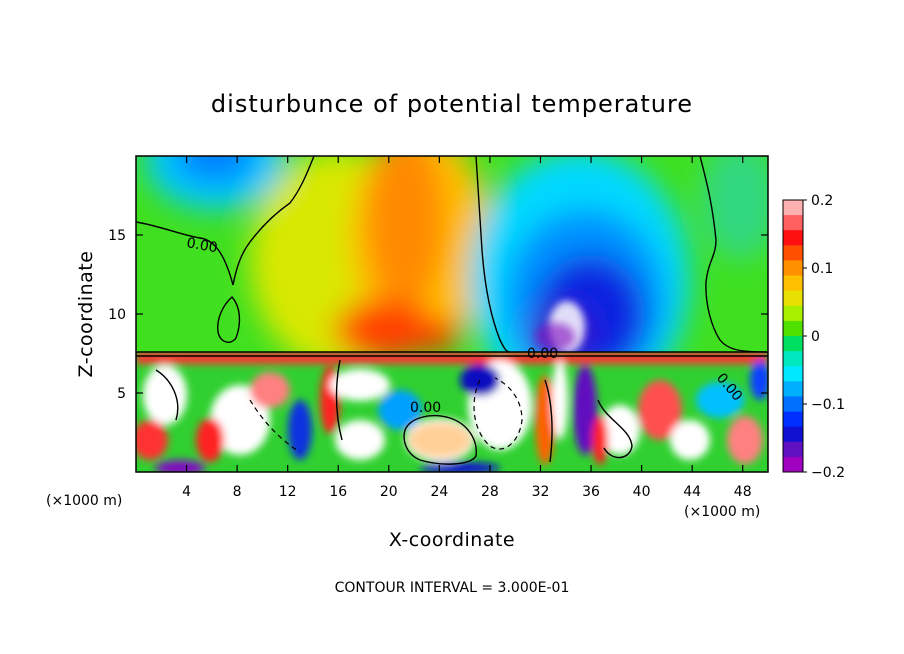 The height and width of the screenshot is (654, 904). What do you see at coordinates (824, 337) in the screenshot?
I see `colorbar-ticks: 0.2 0.1 0 −0.1 −0.2` at bounding box center [824, 337].